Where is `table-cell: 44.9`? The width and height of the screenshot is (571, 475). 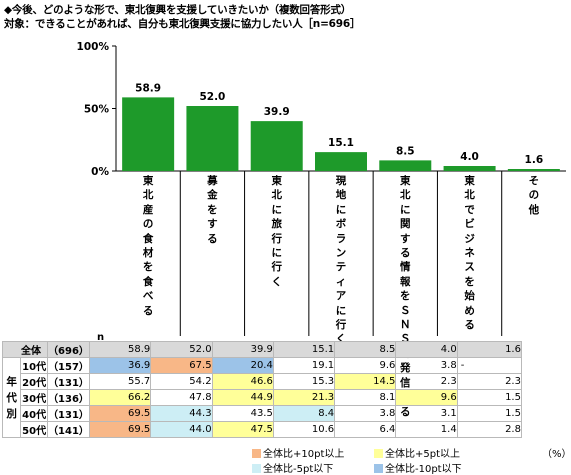
table-cell: 44.9 is located at coordinates (242, 397).